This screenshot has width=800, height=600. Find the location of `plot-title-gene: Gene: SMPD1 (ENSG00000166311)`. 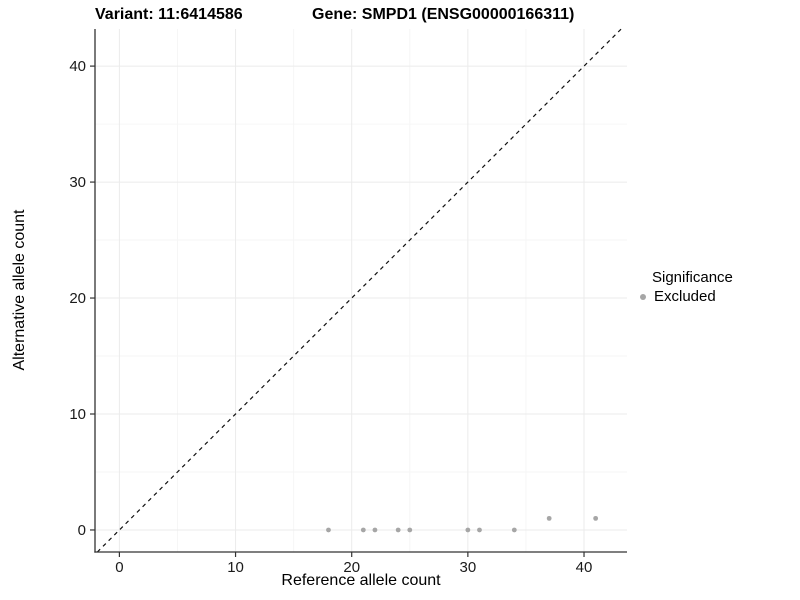

plot-title-gene: Gene: SMPD1 (ENSG00000166311) is located at coordinates (443, 14).